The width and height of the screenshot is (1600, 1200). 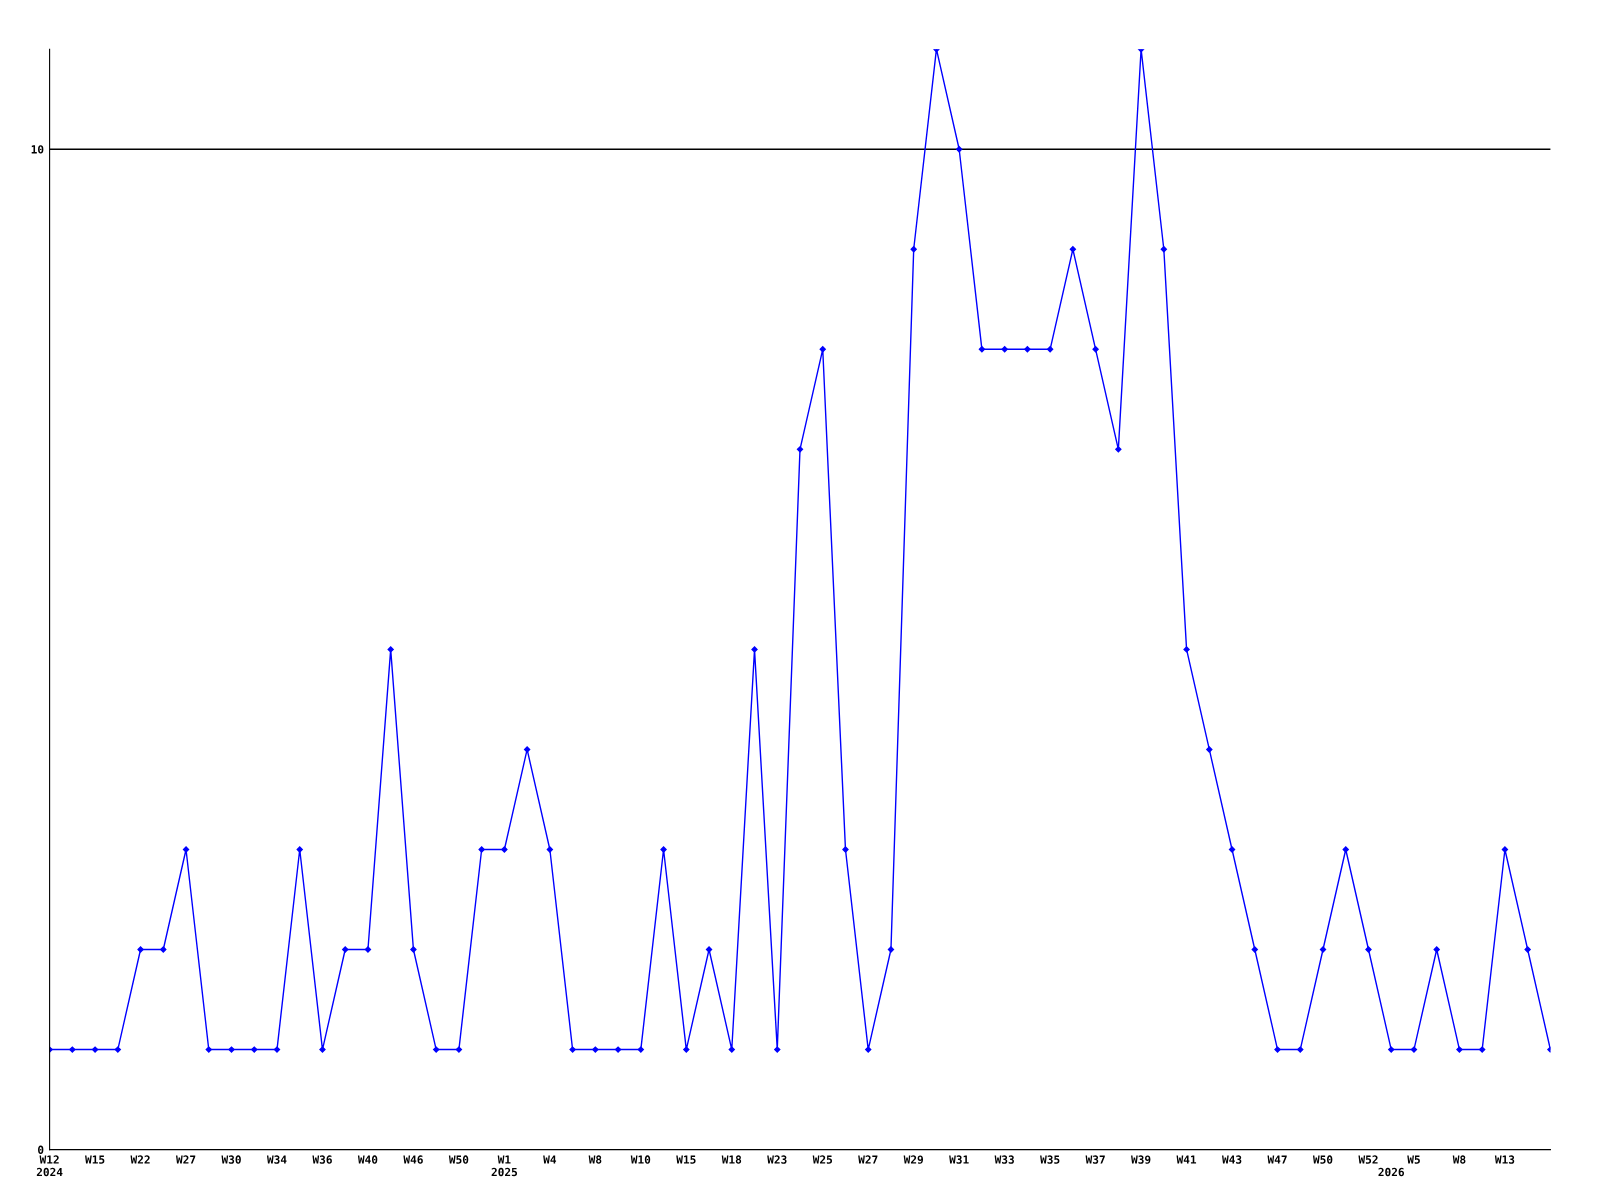 What do you see at coordinates (322, 1159) in the screenshot?
I see `x-tick-label: W36` at bounding box center [322, 1159].